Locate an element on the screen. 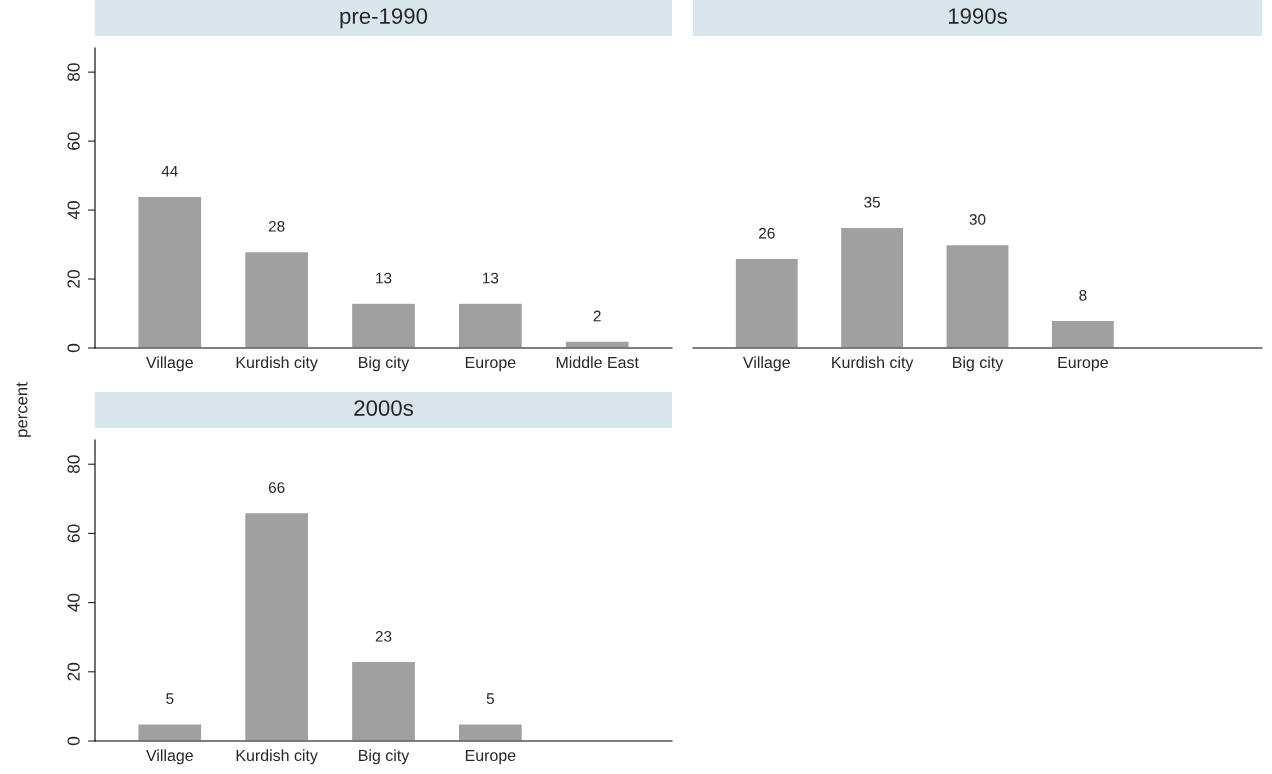  data-label: 66 is located at coordinates (276, 487).